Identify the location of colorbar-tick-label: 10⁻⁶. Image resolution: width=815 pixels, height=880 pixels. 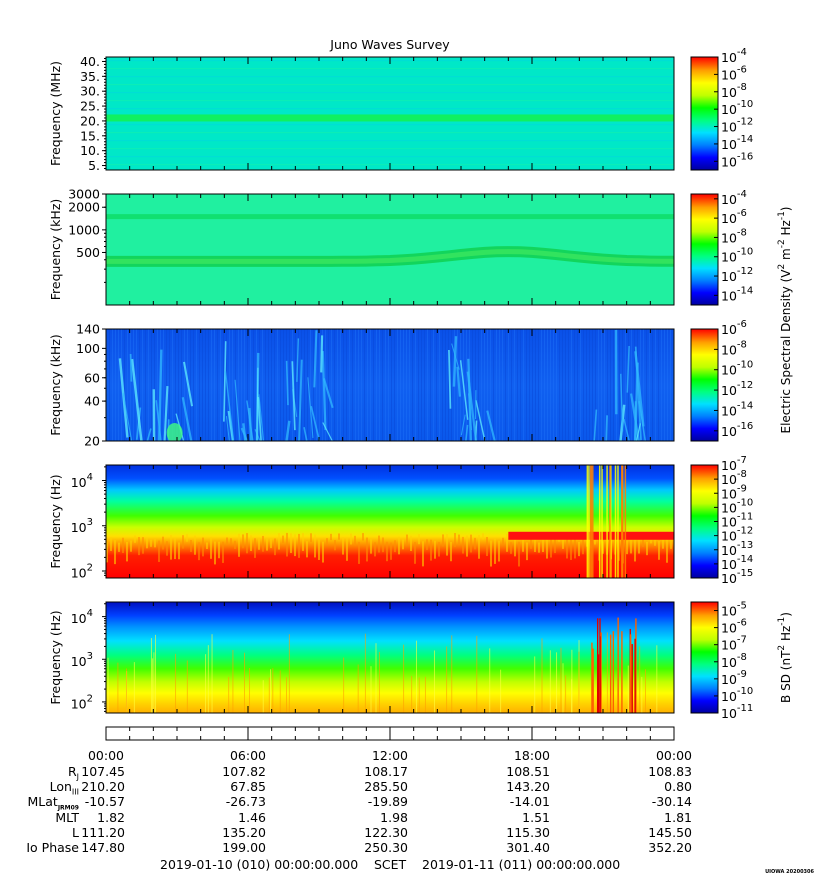
(734, 627).